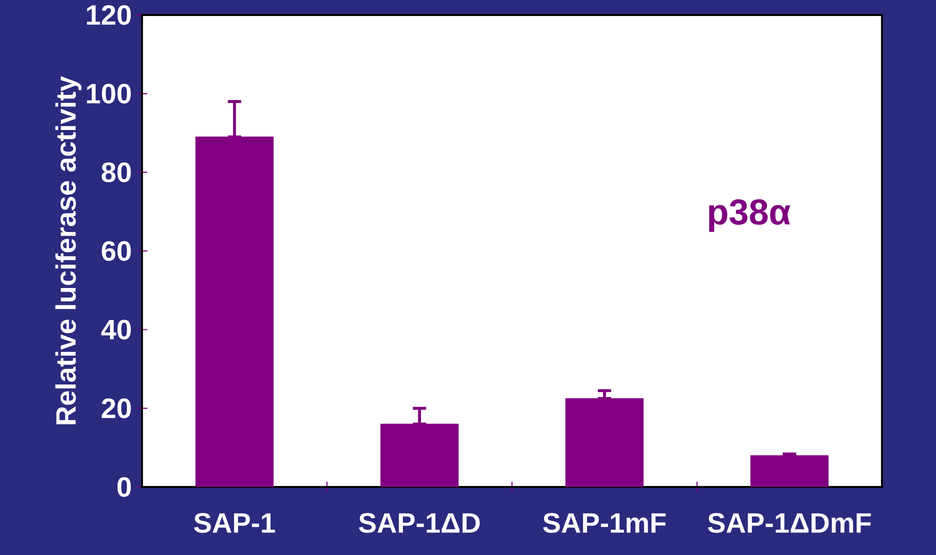 This screenshot has height=555, width=936. What do you see at coordinates (116, 330) in the screenshot?
I see `y-tick-label: 40` at bounding box center [116, 330].